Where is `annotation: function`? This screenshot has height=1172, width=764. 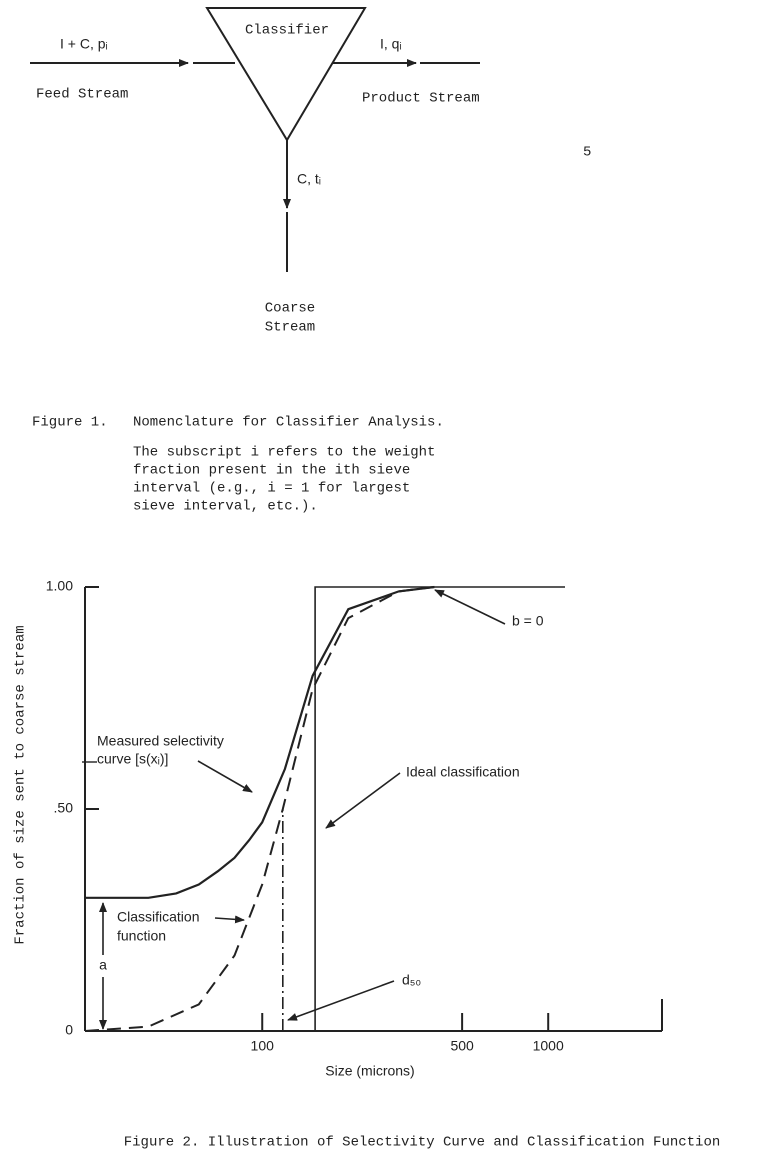
annotation: function is located at coordinates (141, 936).